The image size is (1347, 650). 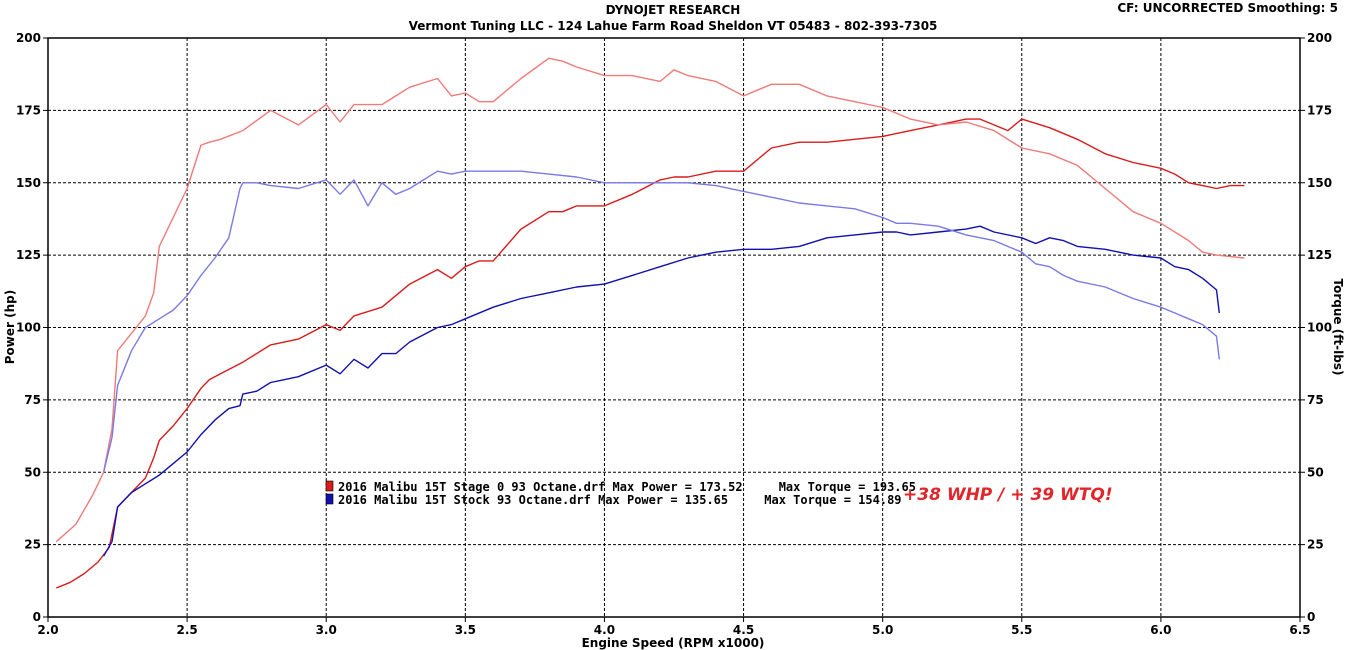 What do you see at coordinates (1227, 8) in the screenshot?
I see `correction-settings: CF: UNCORRECTED Smoothing: 5` at bounding box center [1227, 8].